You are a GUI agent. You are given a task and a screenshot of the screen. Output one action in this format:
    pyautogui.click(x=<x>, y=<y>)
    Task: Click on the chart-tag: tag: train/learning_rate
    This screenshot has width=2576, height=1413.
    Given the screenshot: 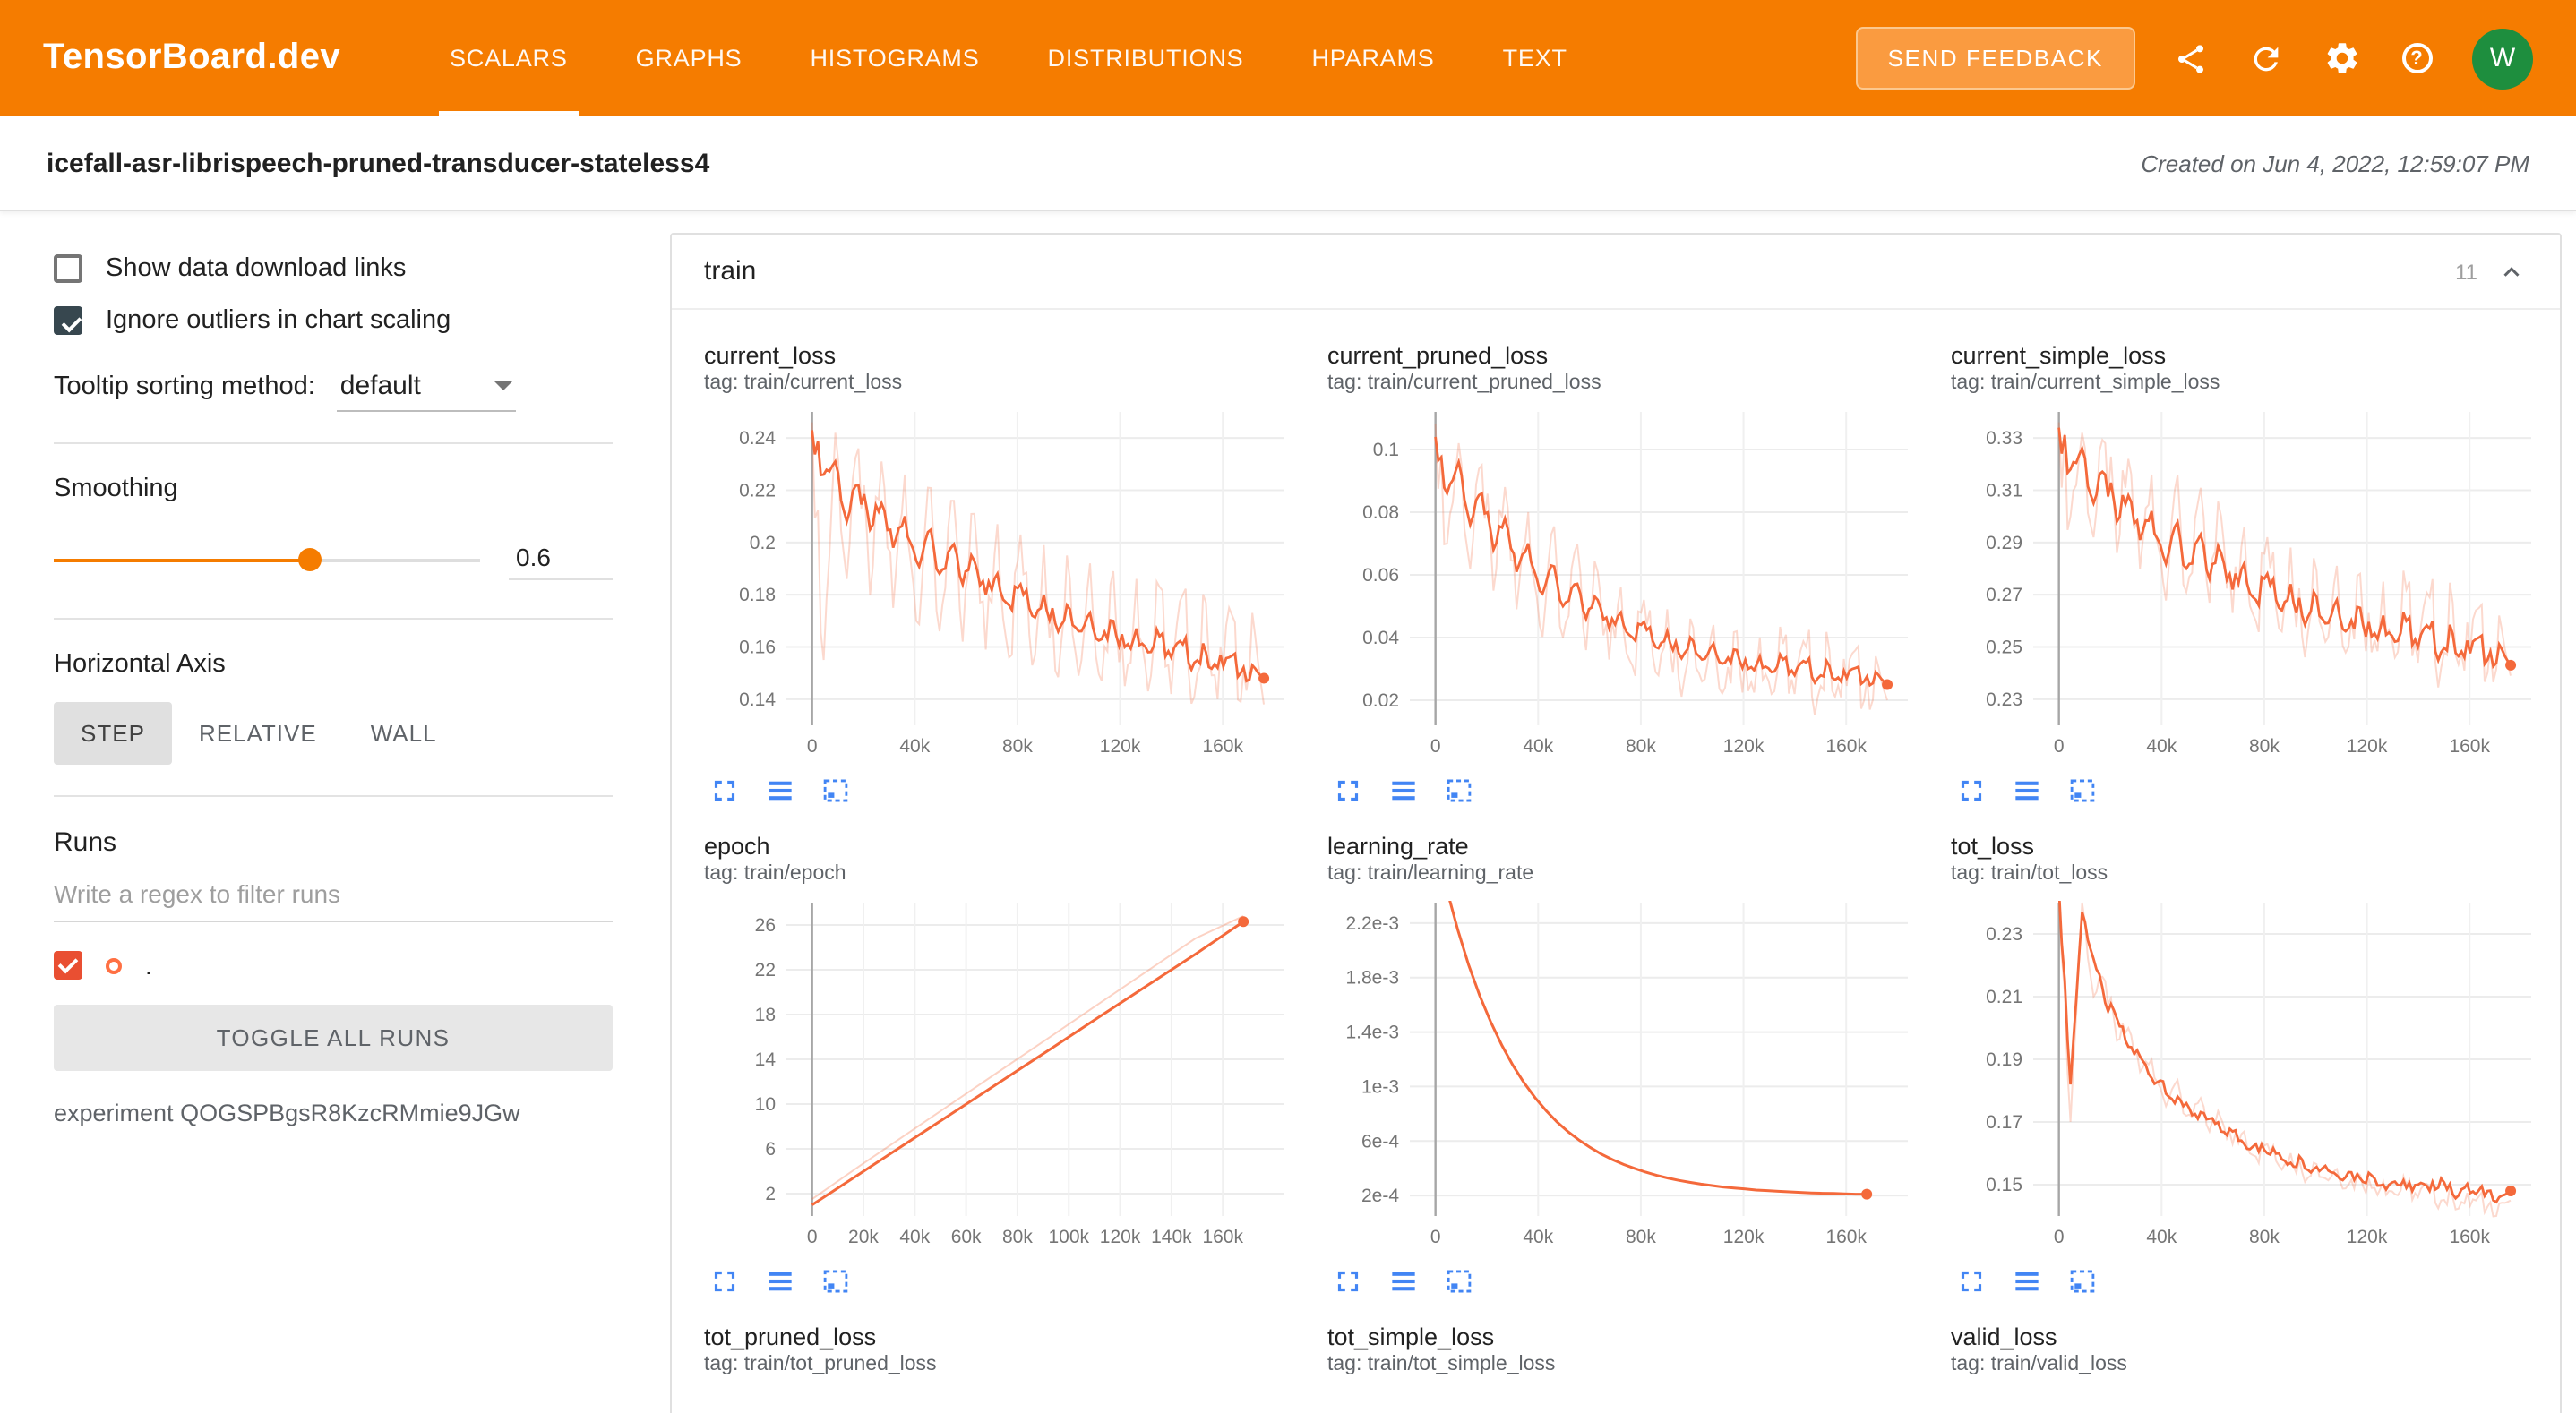 What is the action you would take?
    pyautogui.click(x=1430, y=874)
    